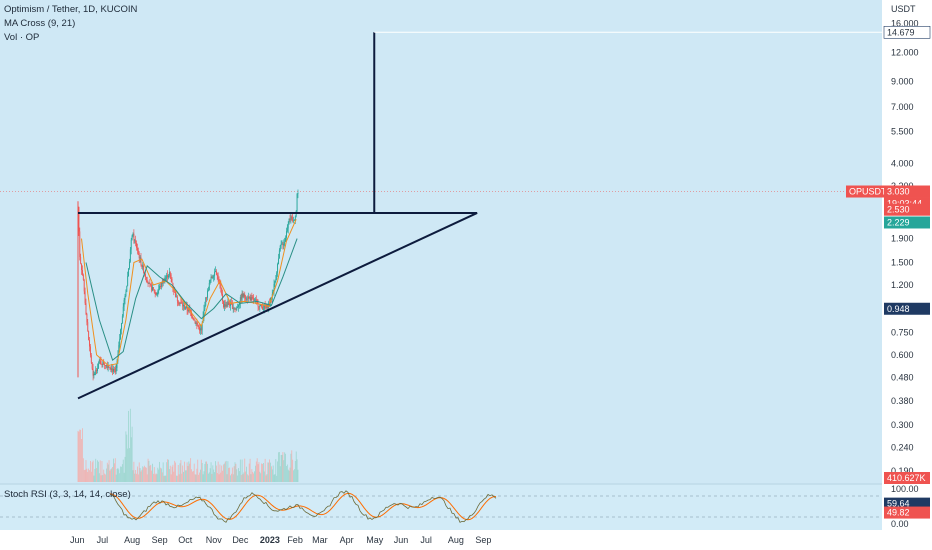 The image size is (932, 550). Describe the element at coordinates (132, 540) in the screenshot. I see `time-tick-label: Aug` at that location.